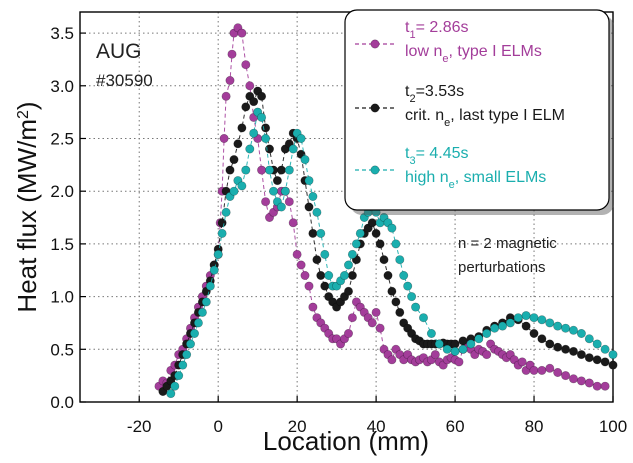 This screenshot has height=463, width=633. What do you see at coordinates (62, 244) in the screenshot?
I see `y-tick-label: 1.5` at bounding box center [62, 244].